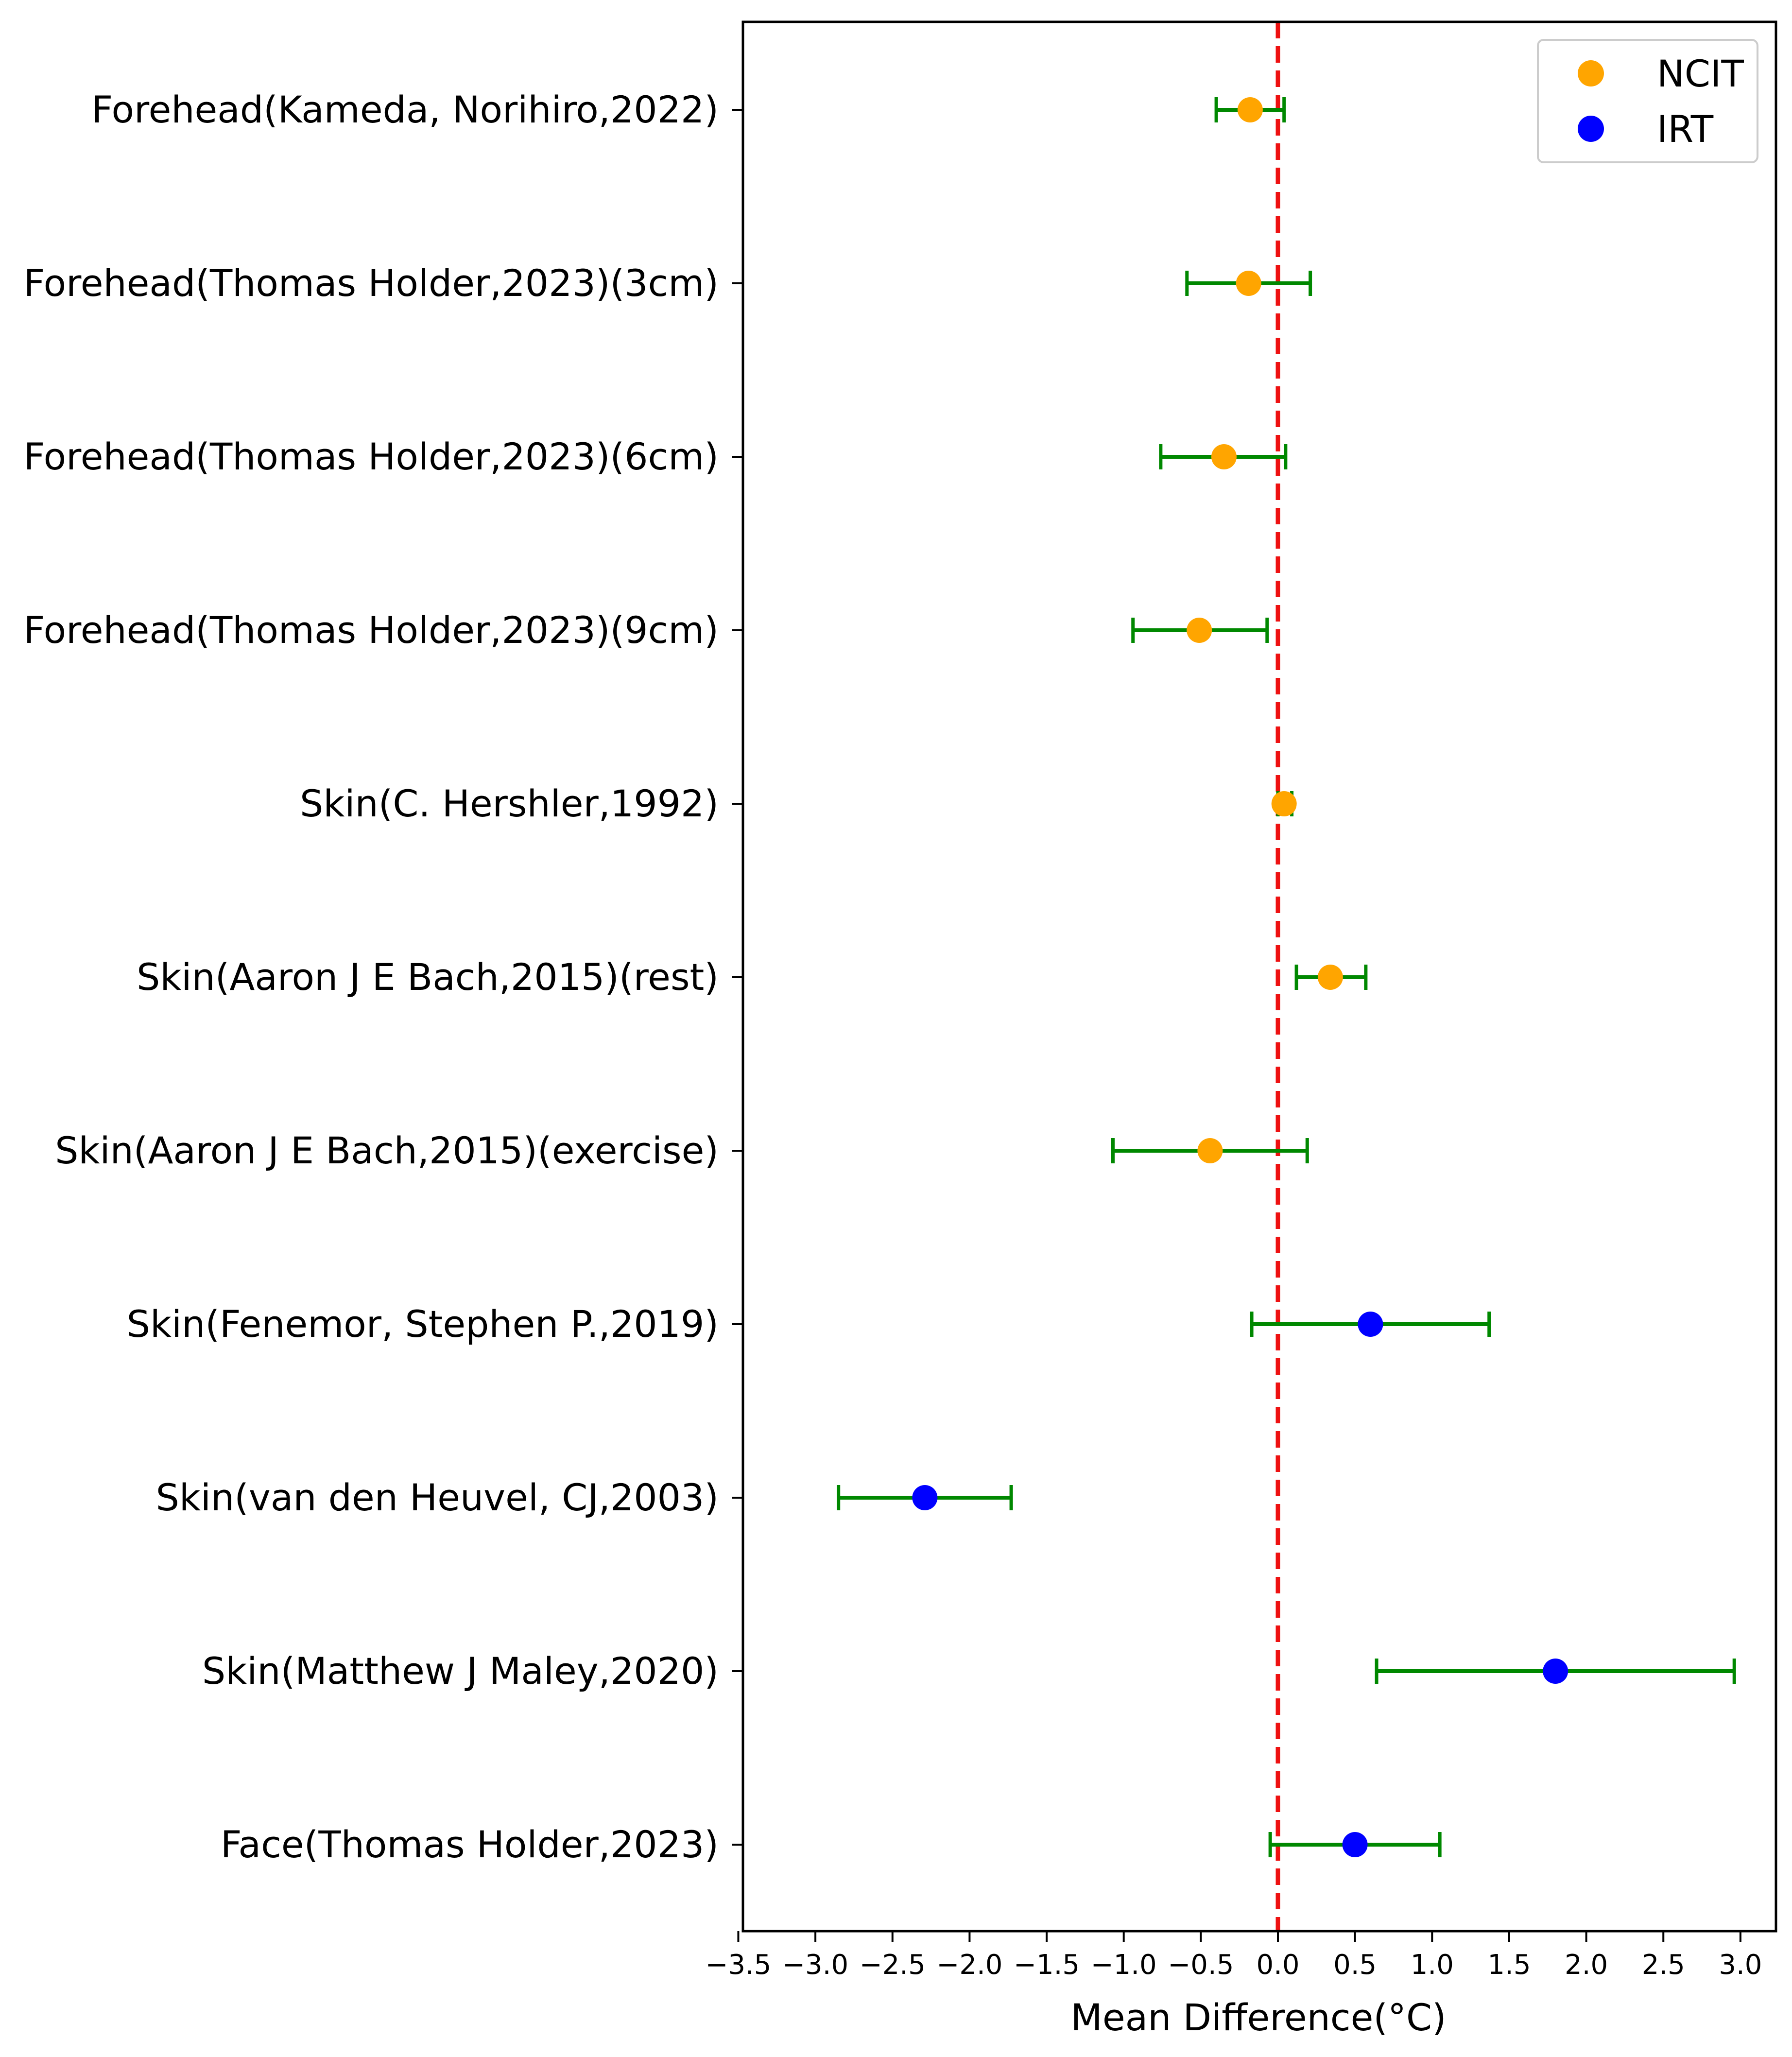  What do you see at coordinates (1586, 1965) in the screenshot?
I see `x-tick-label: 2.0` at bounding box center [1586, 1965].